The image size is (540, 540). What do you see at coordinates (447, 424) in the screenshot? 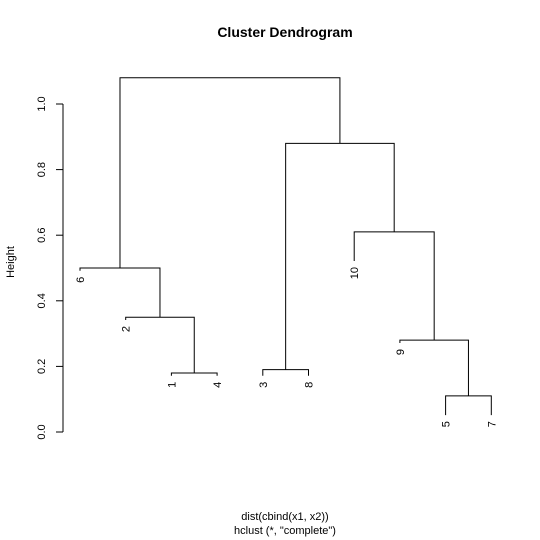
I see `leaf-label: 5` at bounding box center [447, 424].